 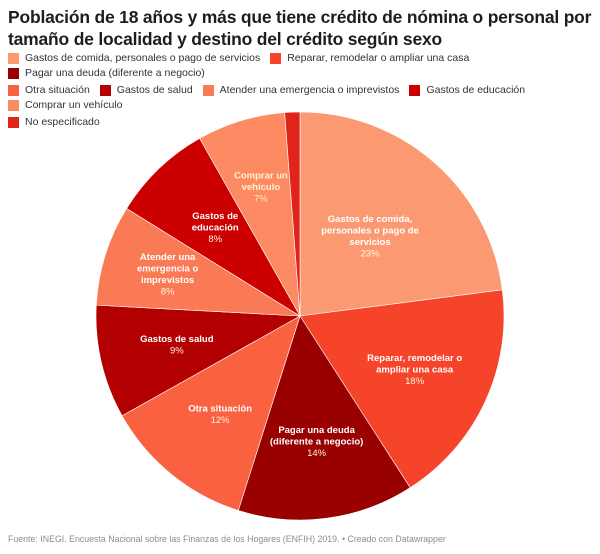 What do you see at coordinates (57, 90) in the screenshot?
I see `legend-label: Otra situación` at bounding box center [57, 90].